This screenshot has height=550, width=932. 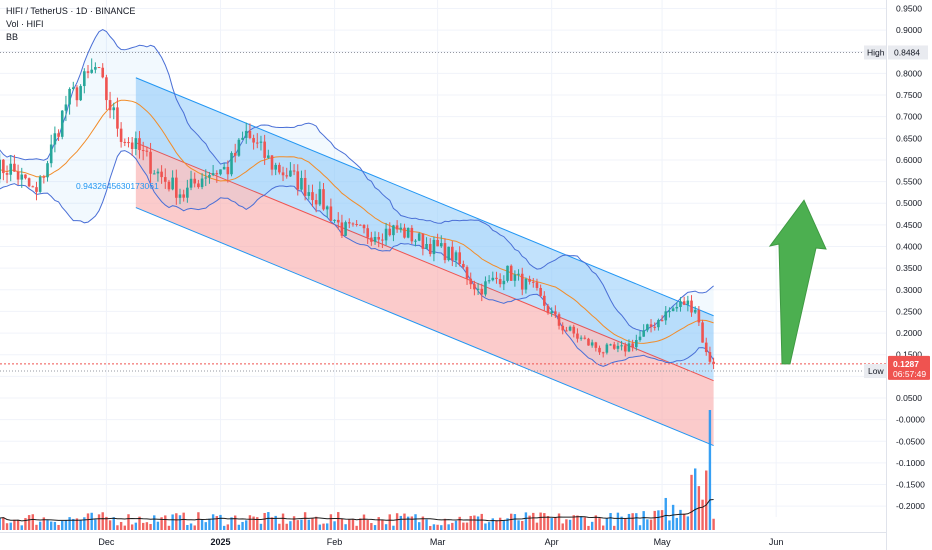 I want to click on price-tick-label: -0.1500, so click(x=910, y=485).